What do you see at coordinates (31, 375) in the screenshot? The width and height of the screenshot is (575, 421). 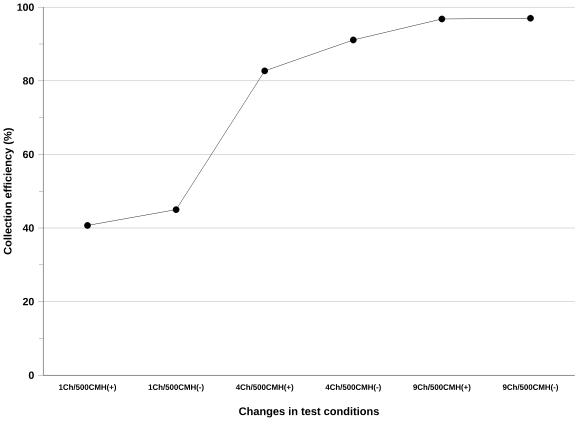 I see `y-tick-label: 0` at bounding box center [31, 375].